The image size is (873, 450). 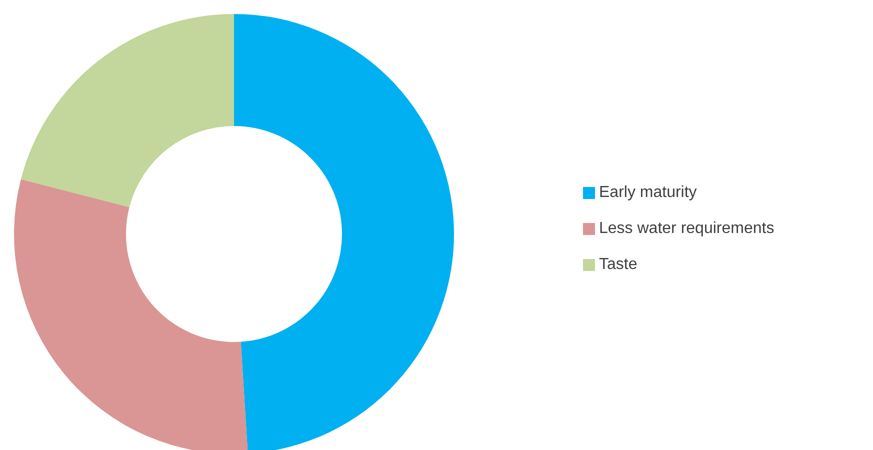 I want to click on legend-label: Early maturity, so click(x=648, y=192).